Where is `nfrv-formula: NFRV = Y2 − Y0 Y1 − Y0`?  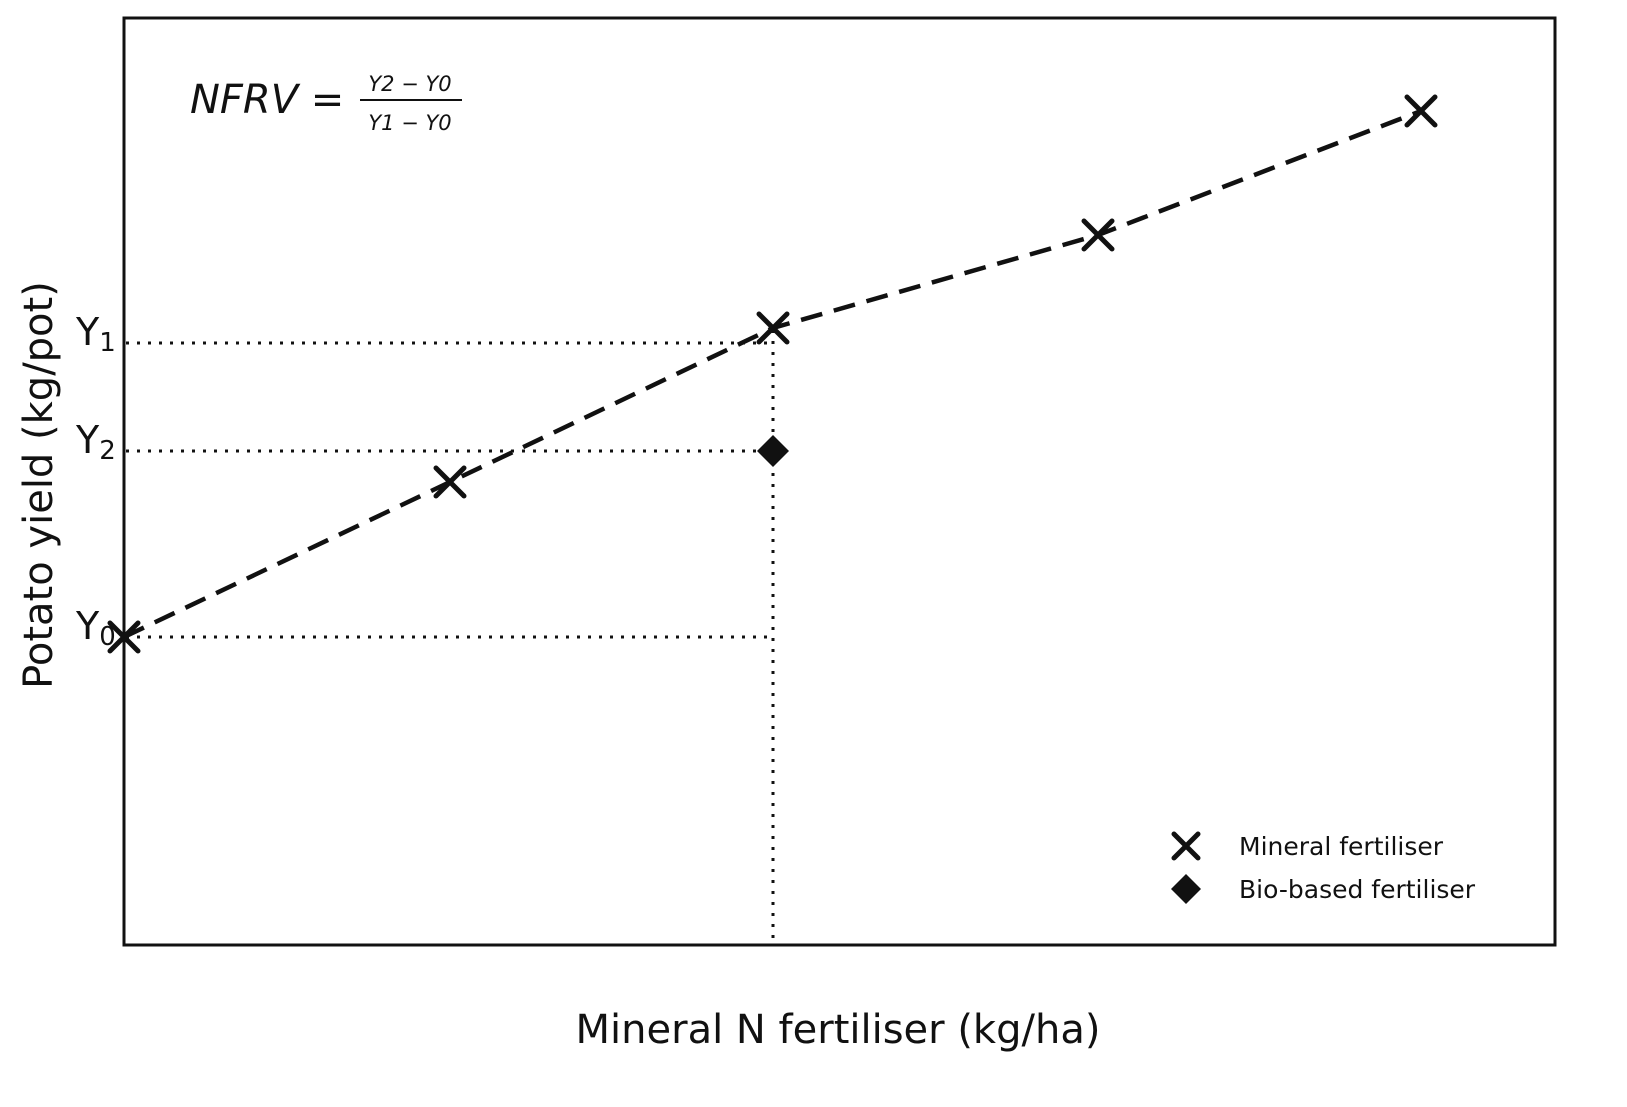 nfrv-formula: NFRV = Y2 − Y0 Y1 − Y0 is located at coordinates (326, 103).